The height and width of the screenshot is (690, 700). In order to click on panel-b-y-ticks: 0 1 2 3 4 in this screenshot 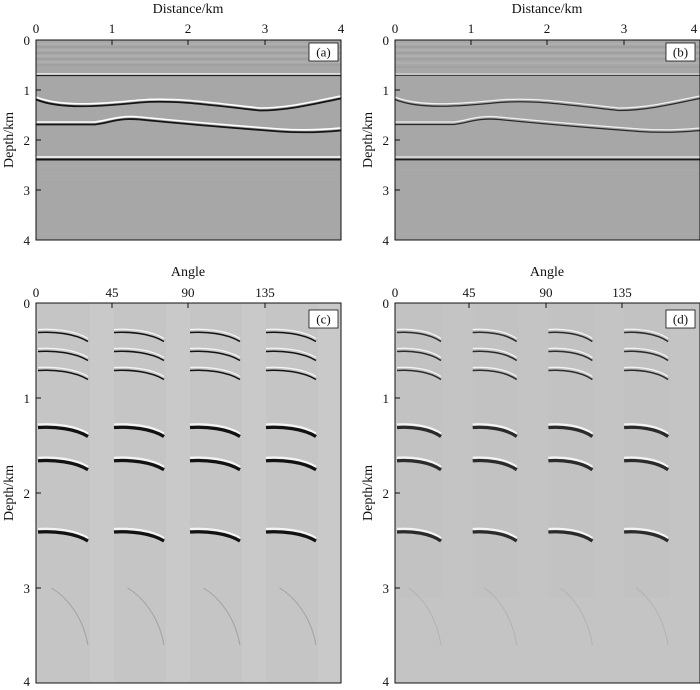, I will do `click(391, 140)`.